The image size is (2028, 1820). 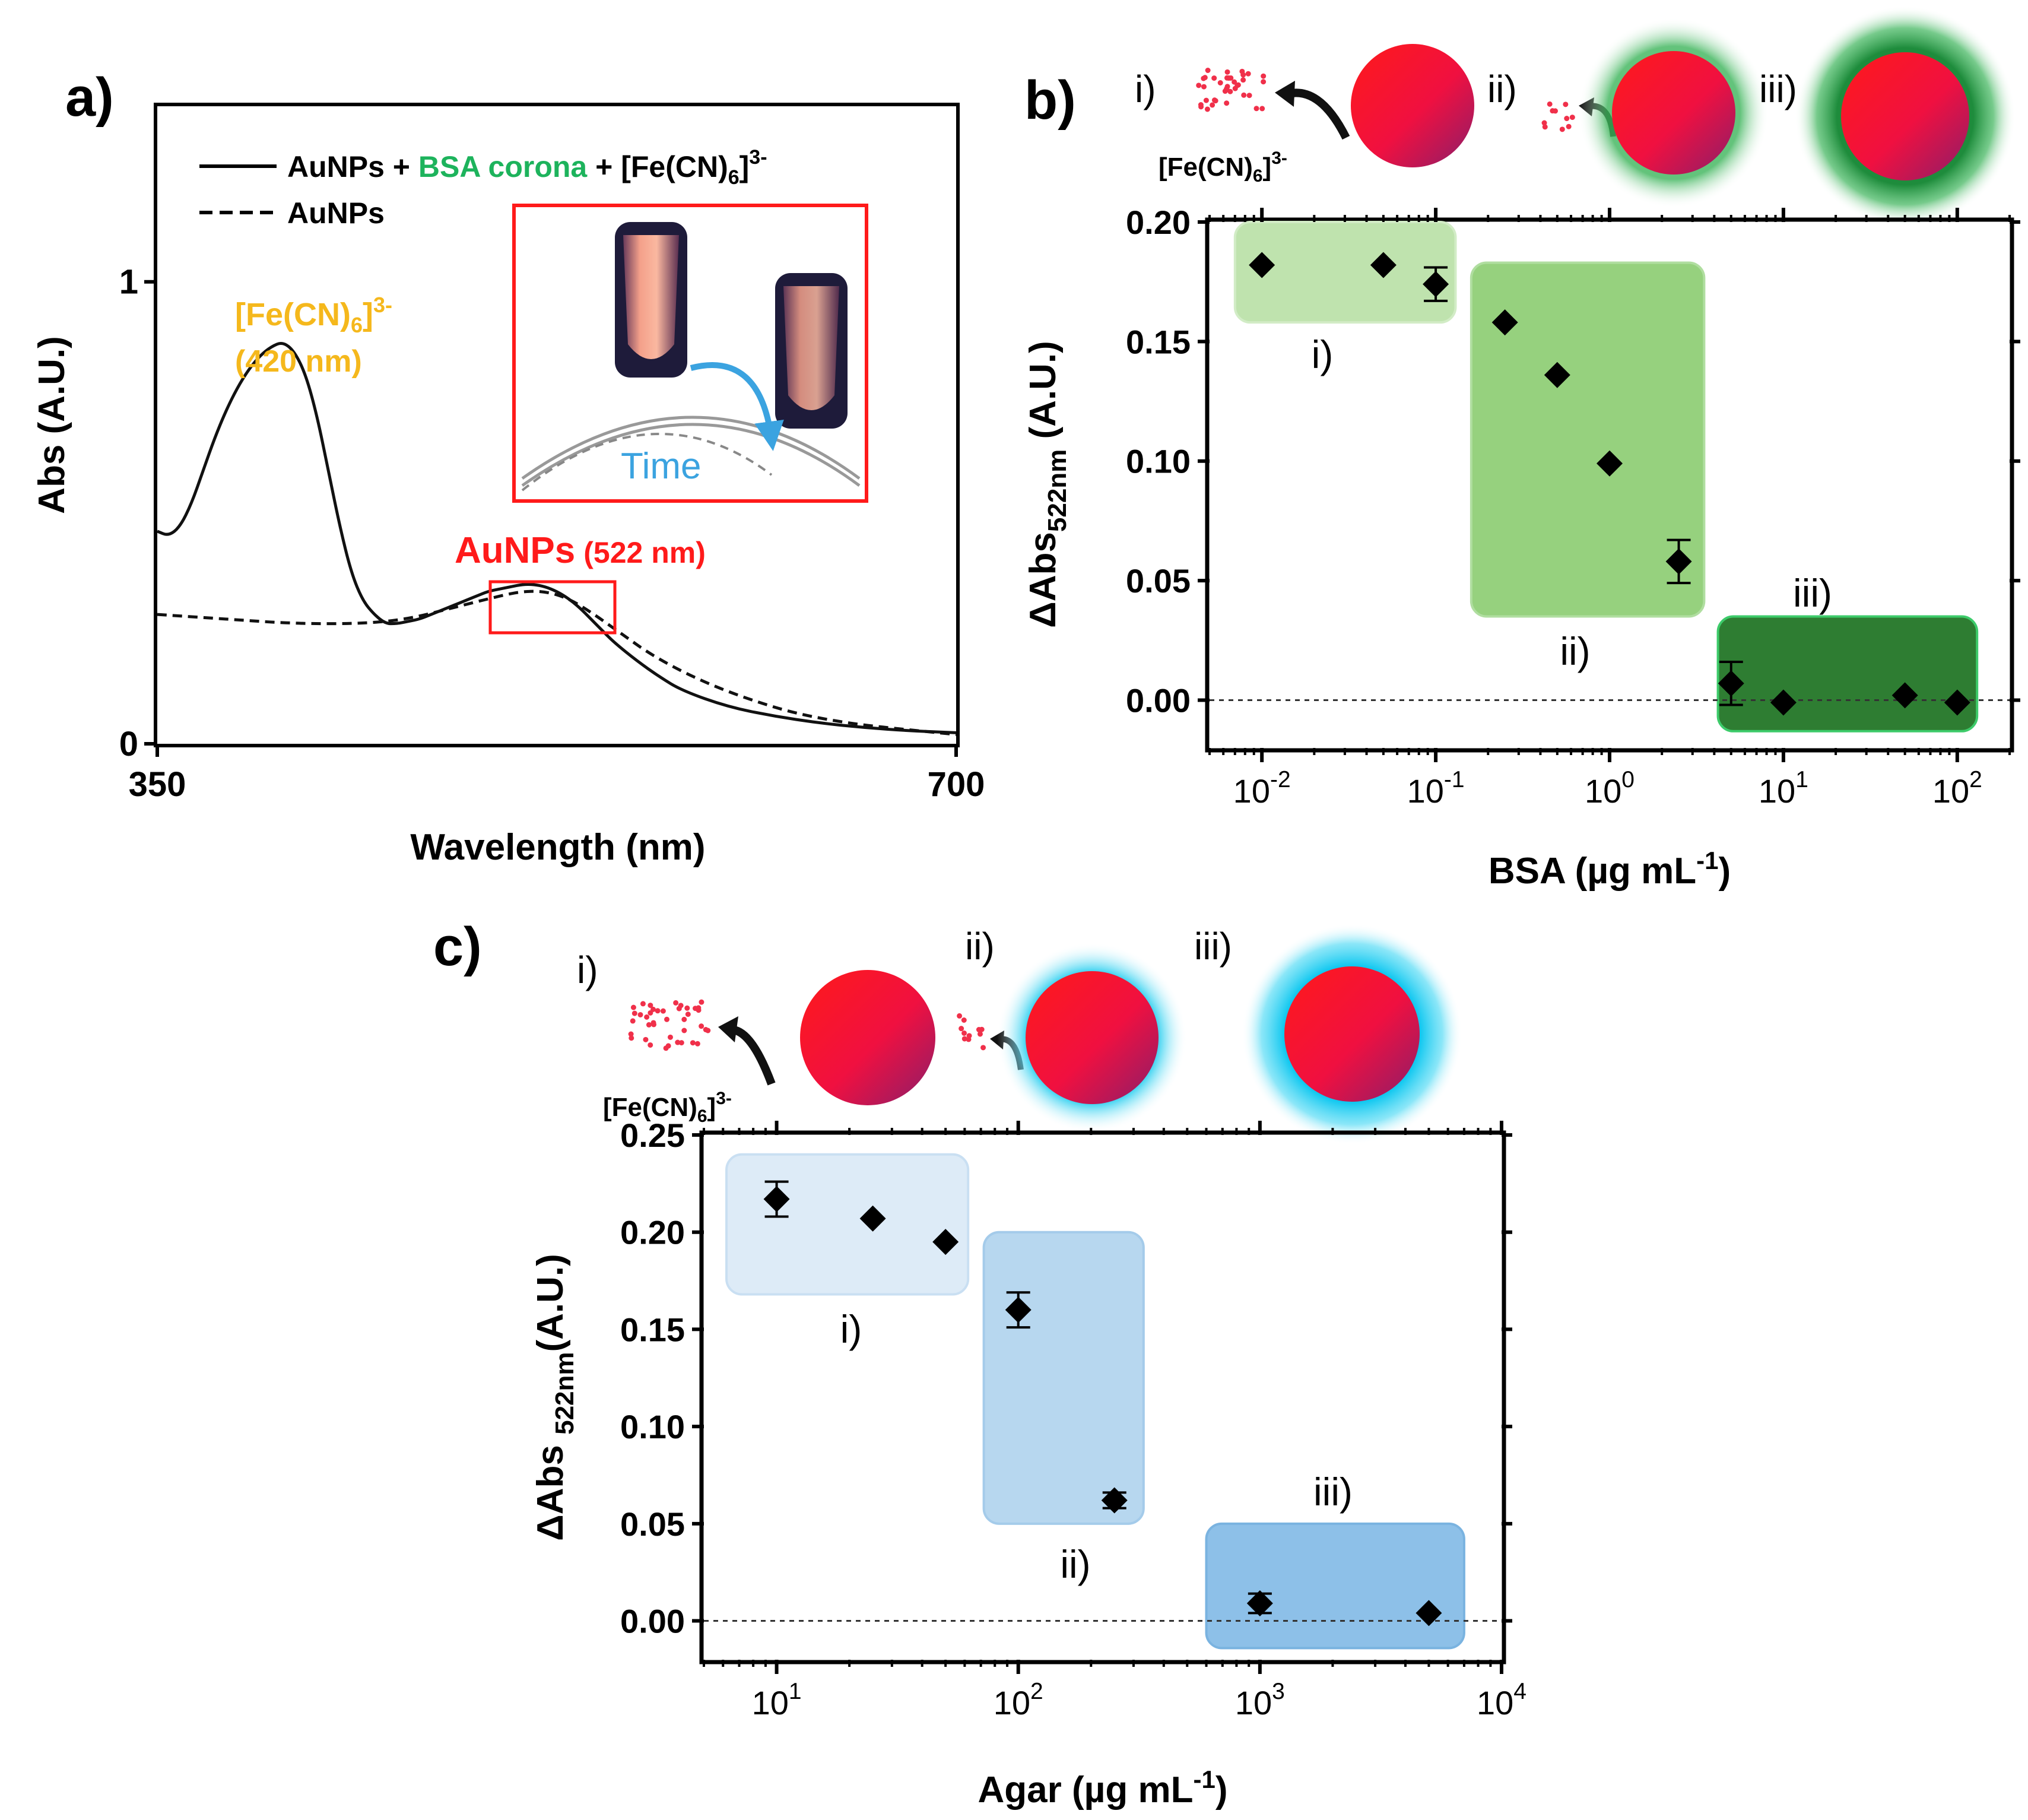 What do you see at coordinates (554, 1397) in the screenshot?
I see `panel-c-ylabel: ΔAbs 522nm(A.U.)` at bounding box center [554, 1397].